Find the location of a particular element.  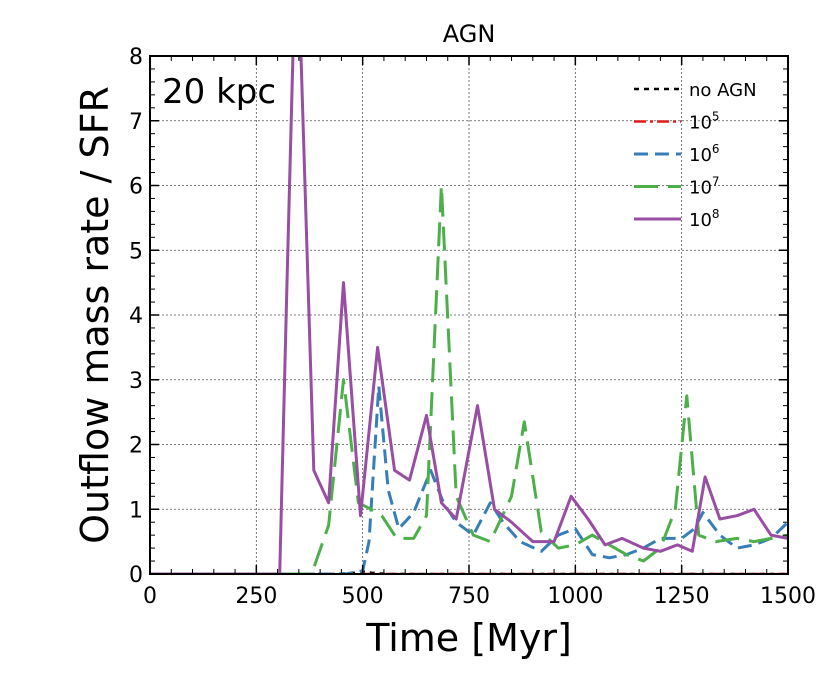

chart-title: AGN is located at coordinates (469, 34).